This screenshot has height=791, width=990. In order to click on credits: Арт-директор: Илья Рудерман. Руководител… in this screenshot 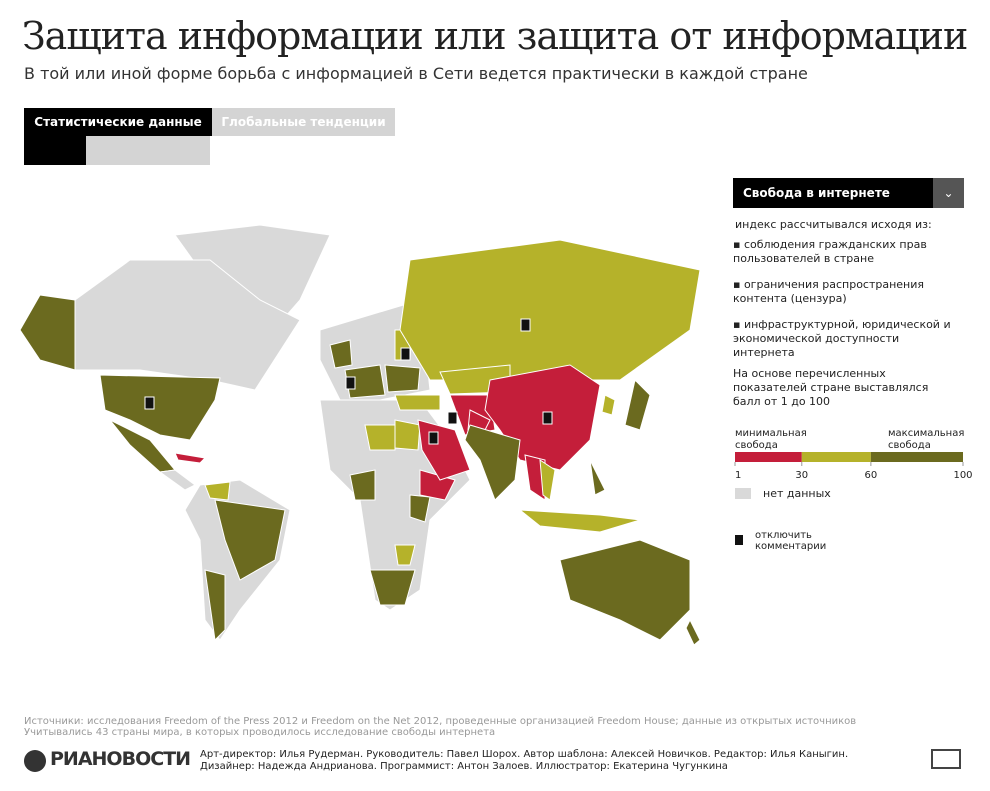, I will do `click(524, 754)`.